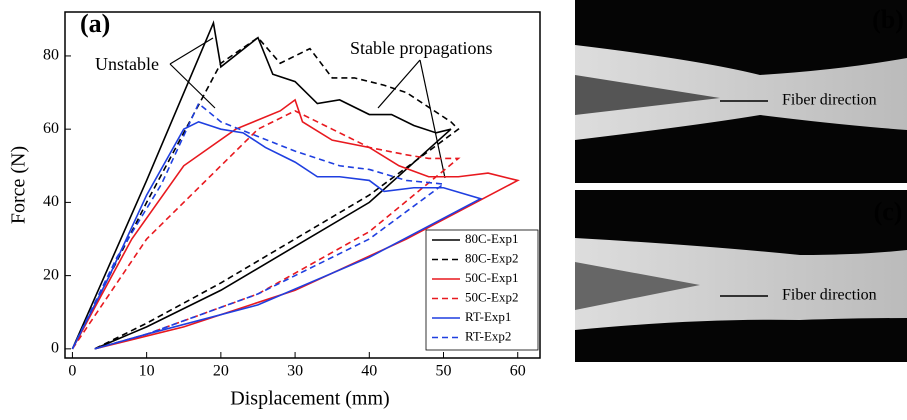  I want to click on annotation: Stable propagations, so click(421, 48).